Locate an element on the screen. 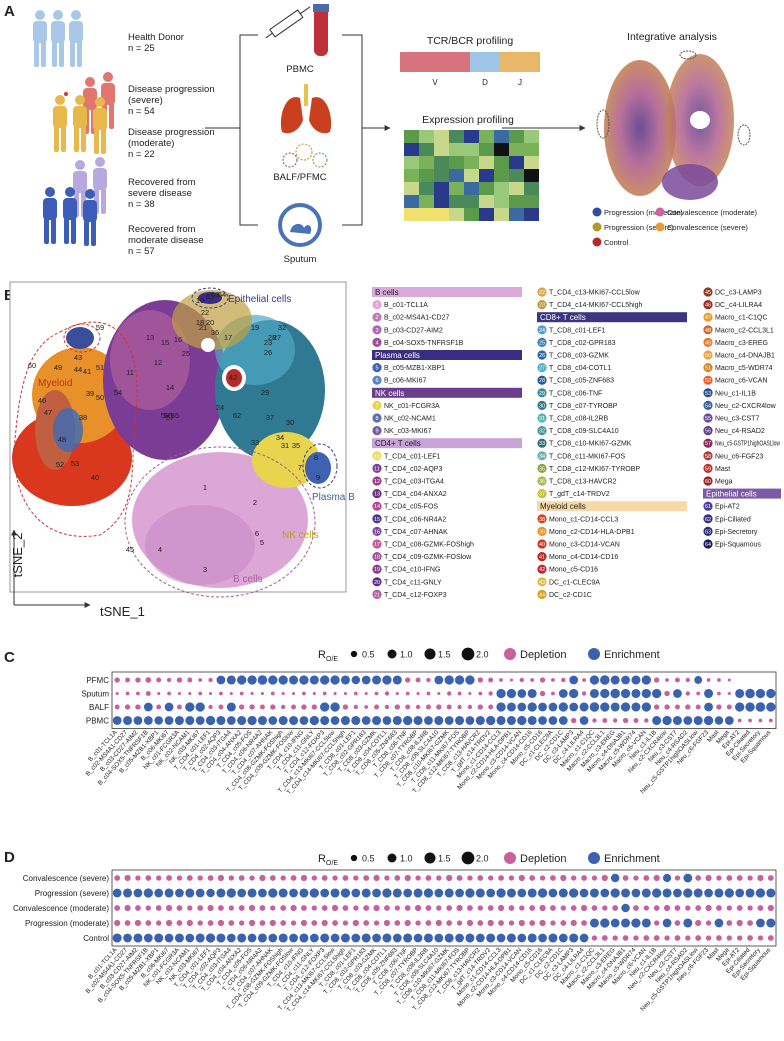 Image resolution: width=784 pixels, height=1041 pixels. cluster-name: Neu_c4-RSAD2 is located at coordinates (740, 431).